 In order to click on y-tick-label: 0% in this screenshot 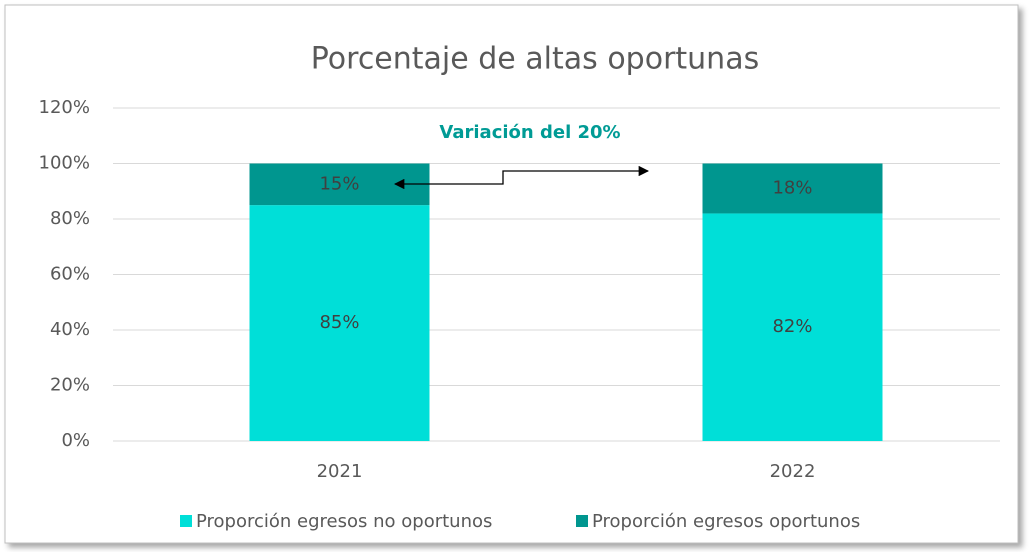, I will do `click(75, 440)`.